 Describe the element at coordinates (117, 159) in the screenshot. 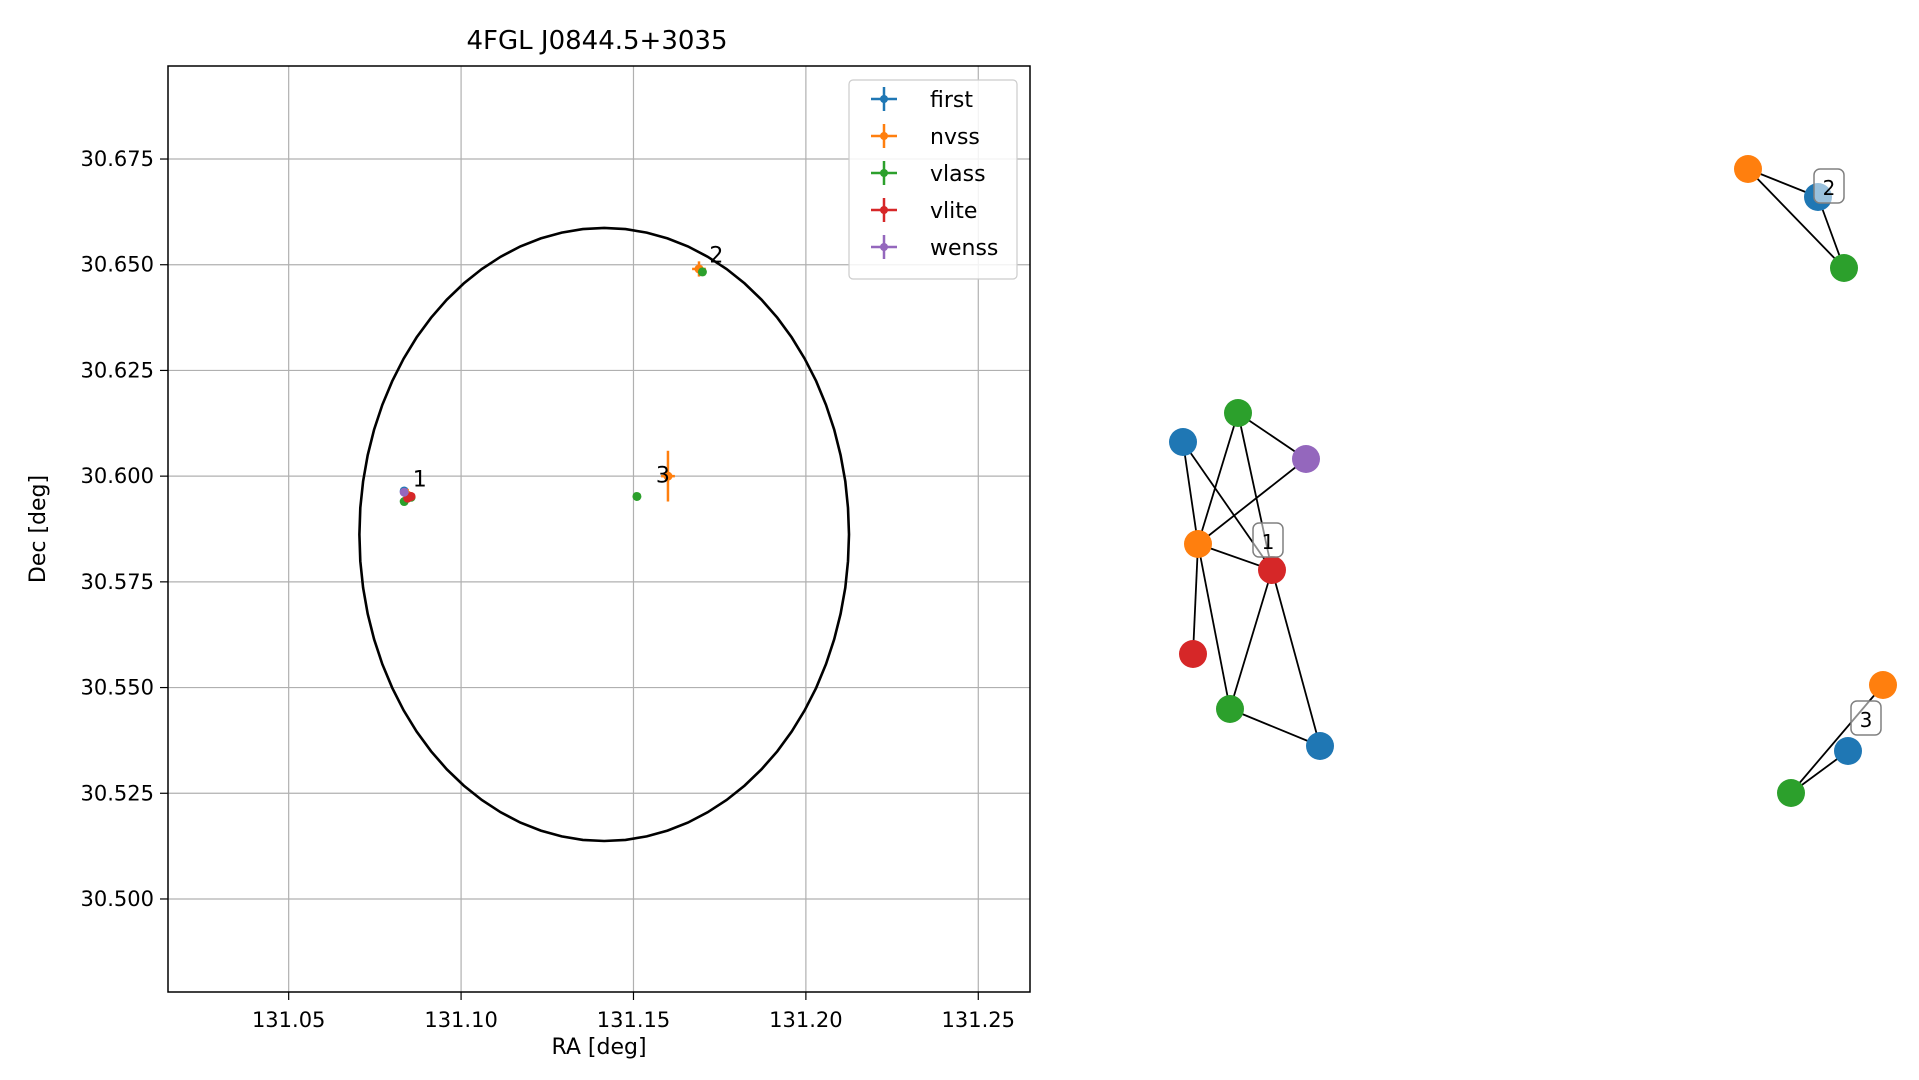

I see `y-tick-label: 30.675` at that location.